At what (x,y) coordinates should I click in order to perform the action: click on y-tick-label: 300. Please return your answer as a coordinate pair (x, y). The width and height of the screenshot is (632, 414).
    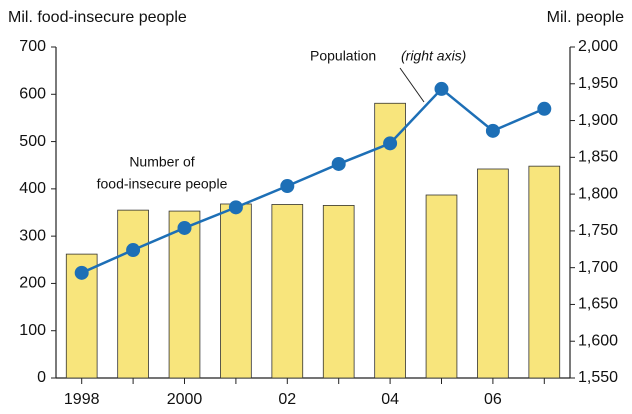
    Looking at the image, I should click on (32, 235).